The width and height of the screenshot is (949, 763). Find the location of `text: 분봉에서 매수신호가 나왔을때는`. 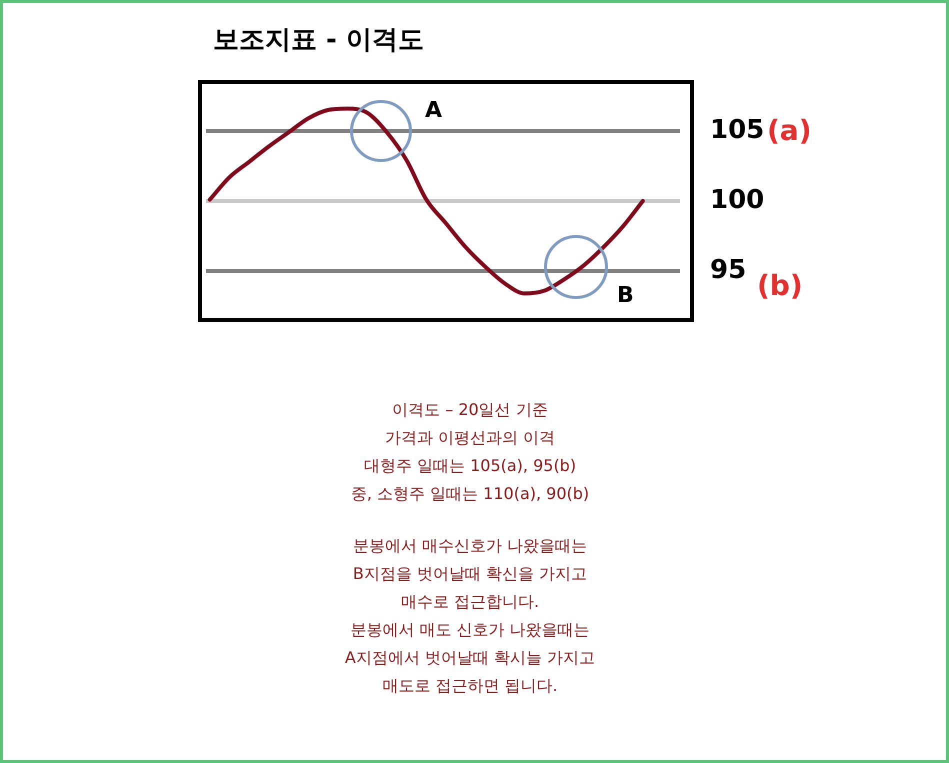

text: 분봉에서 매수신호가 나왔을때는 is located at coordinates (470, 546).